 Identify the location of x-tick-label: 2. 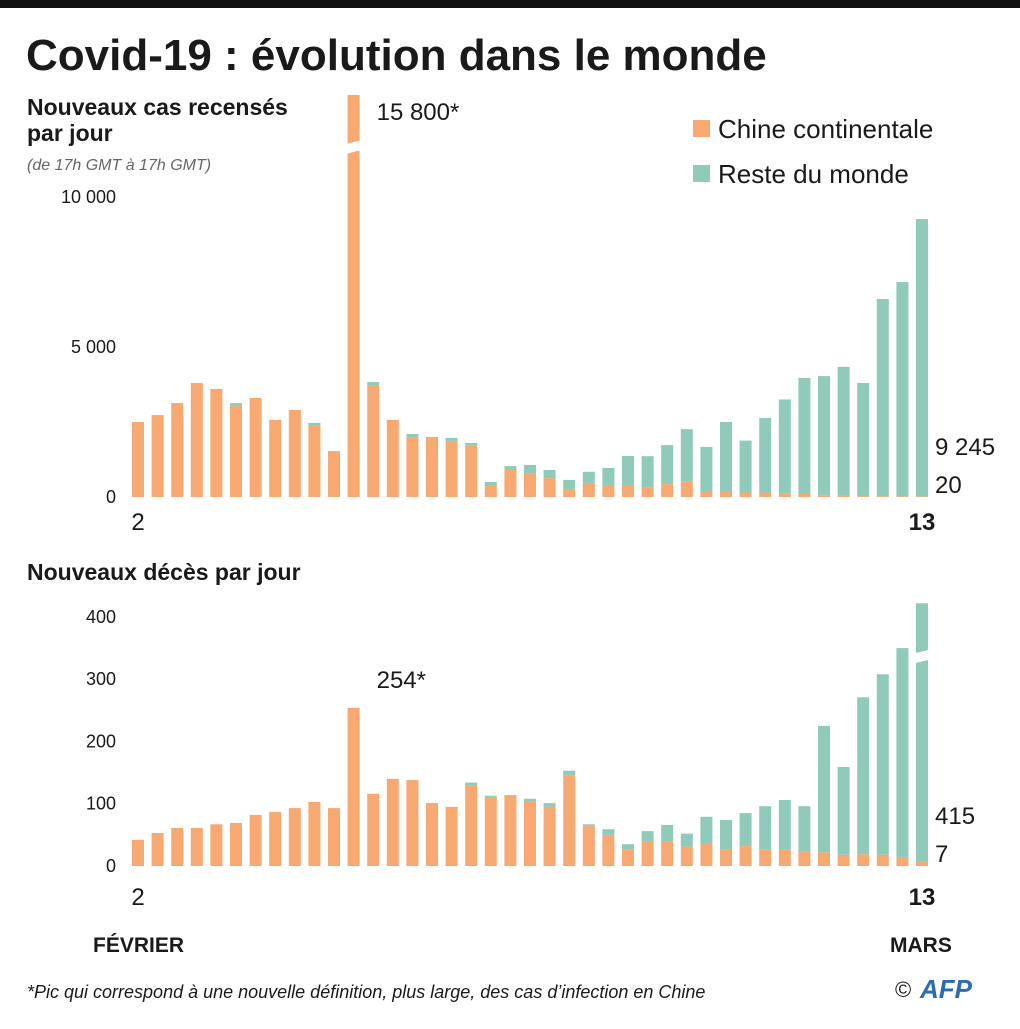
(137, 897).